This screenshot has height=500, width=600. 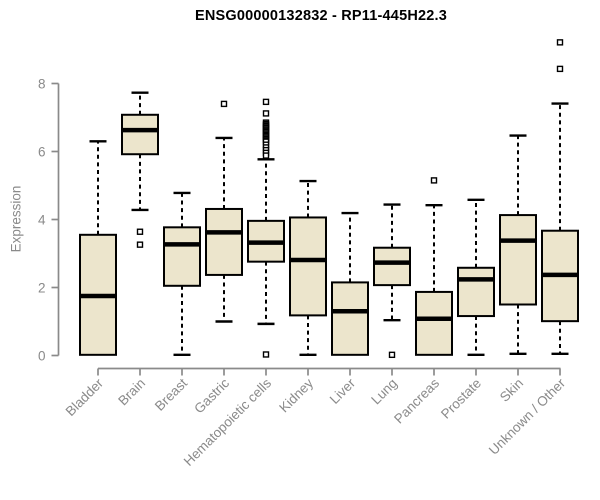 What do you see at coordinates (527, 416) in the screenshot?
I see `x-tick-label: Unknown / Other` at bounding box center [527, 416].